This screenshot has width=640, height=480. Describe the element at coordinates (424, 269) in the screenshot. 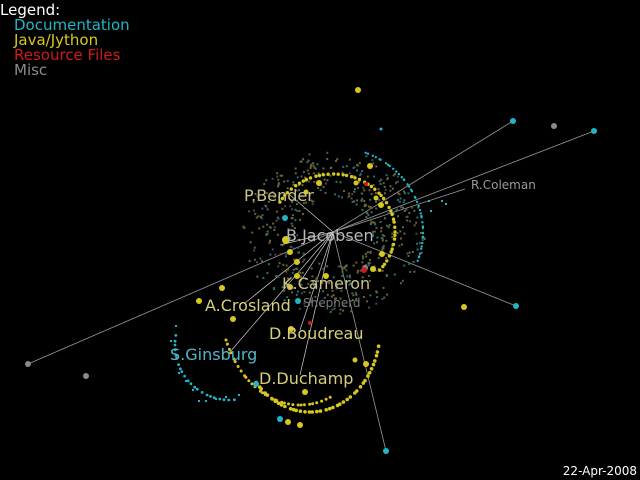

I see `connection-line` at that location.